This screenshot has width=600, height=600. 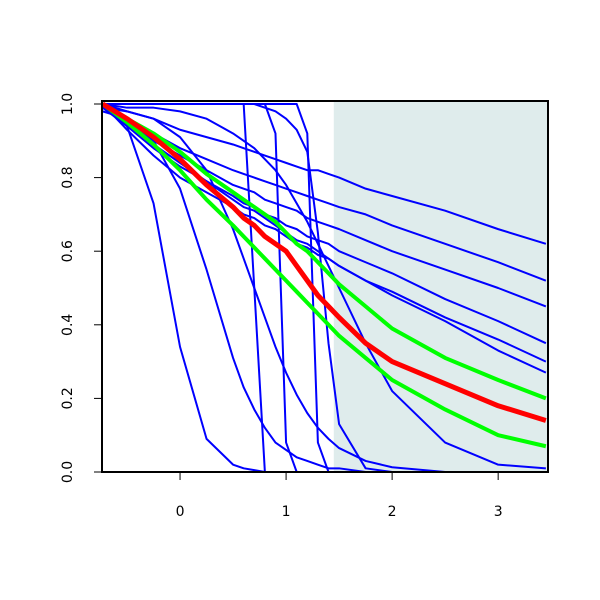 What do you see at coordinates (68, 472) in the screenshot?
I see `y-tick-label: 0.0` at bounding box center [68, 472].